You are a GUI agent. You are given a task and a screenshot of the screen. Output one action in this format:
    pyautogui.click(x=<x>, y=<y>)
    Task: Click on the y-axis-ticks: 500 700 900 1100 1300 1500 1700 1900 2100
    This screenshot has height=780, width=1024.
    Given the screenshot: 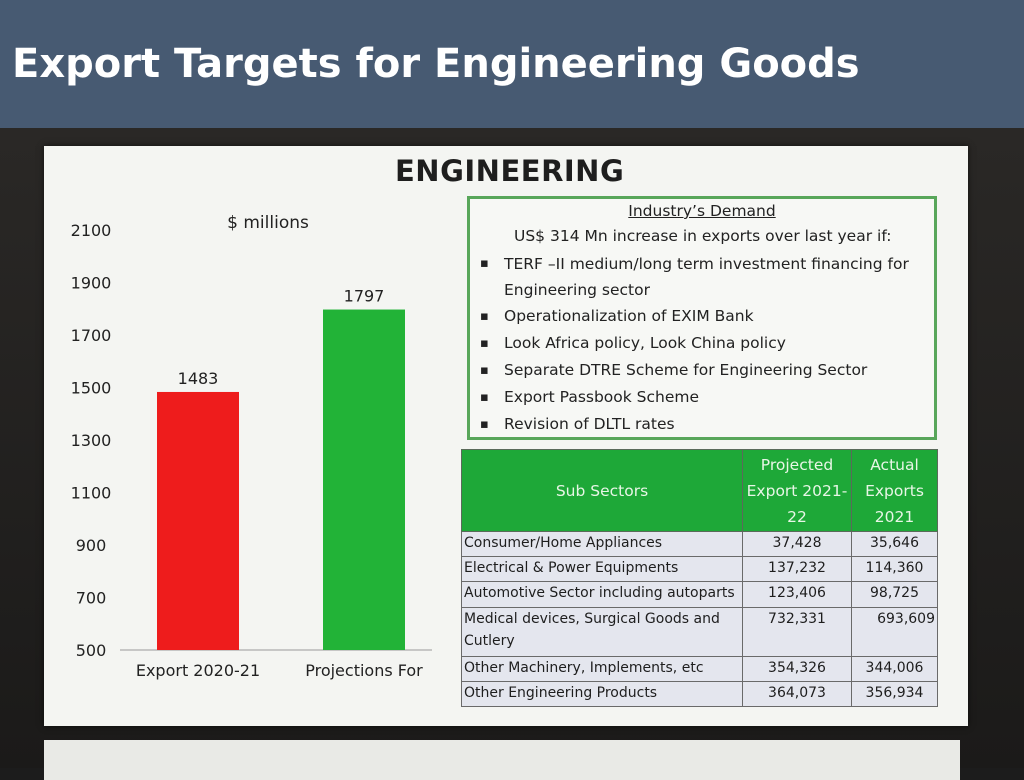 What is the action you would take?
    pyautogui.click(x=91, y=440)
    